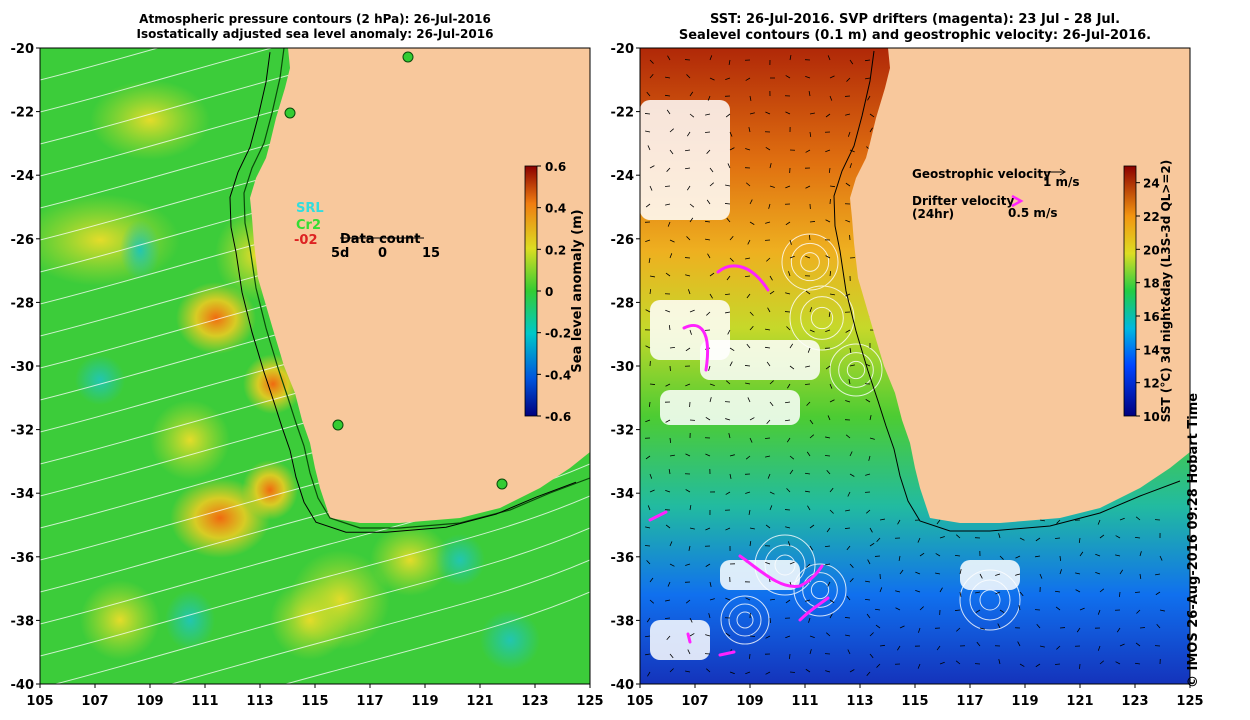 The height and width of the screenshot is (720, 1250). I want to click on right-ytick-label: -26, so click(623, 240).